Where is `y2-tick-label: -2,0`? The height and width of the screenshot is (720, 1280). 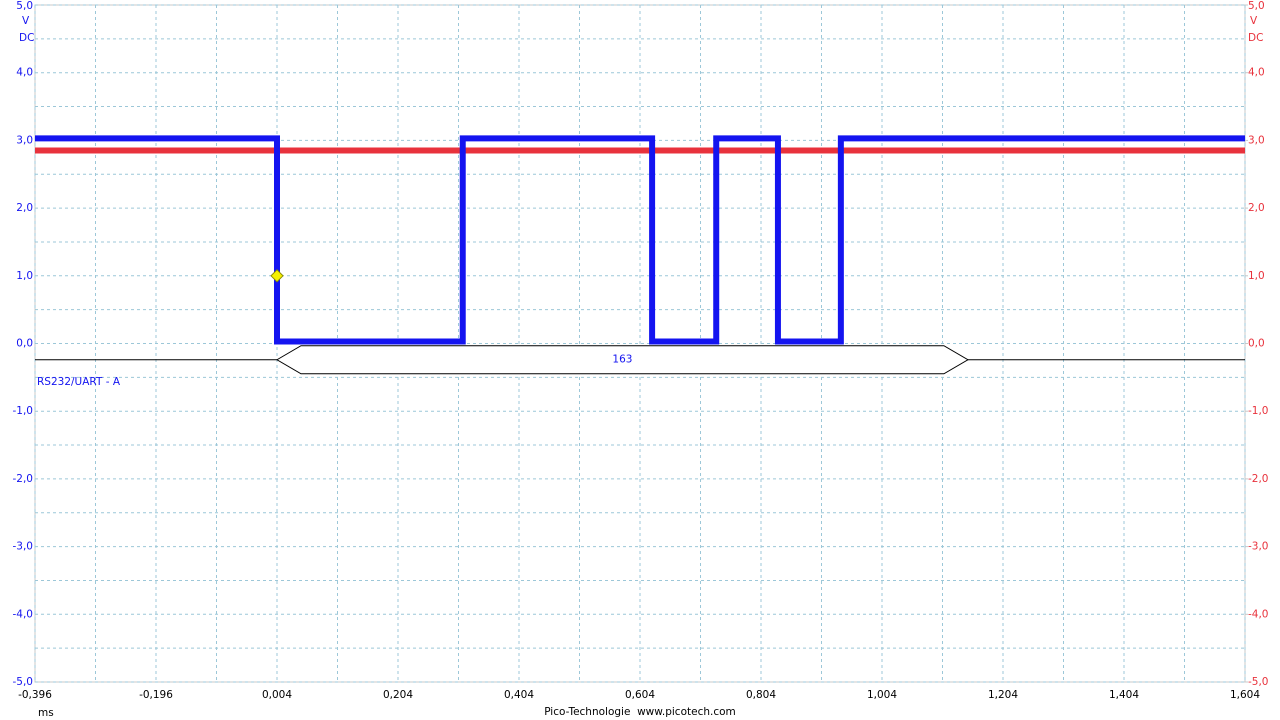 y2-tick-label: -2,0 is located at coordinates (1258, 479).